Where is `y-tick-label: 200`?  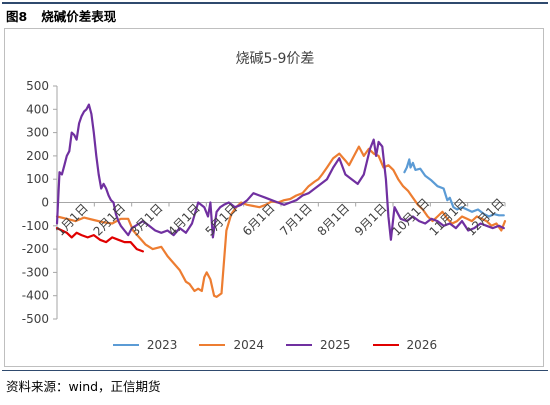 y-tick-label: 200 is located at coordinates (37, 156).